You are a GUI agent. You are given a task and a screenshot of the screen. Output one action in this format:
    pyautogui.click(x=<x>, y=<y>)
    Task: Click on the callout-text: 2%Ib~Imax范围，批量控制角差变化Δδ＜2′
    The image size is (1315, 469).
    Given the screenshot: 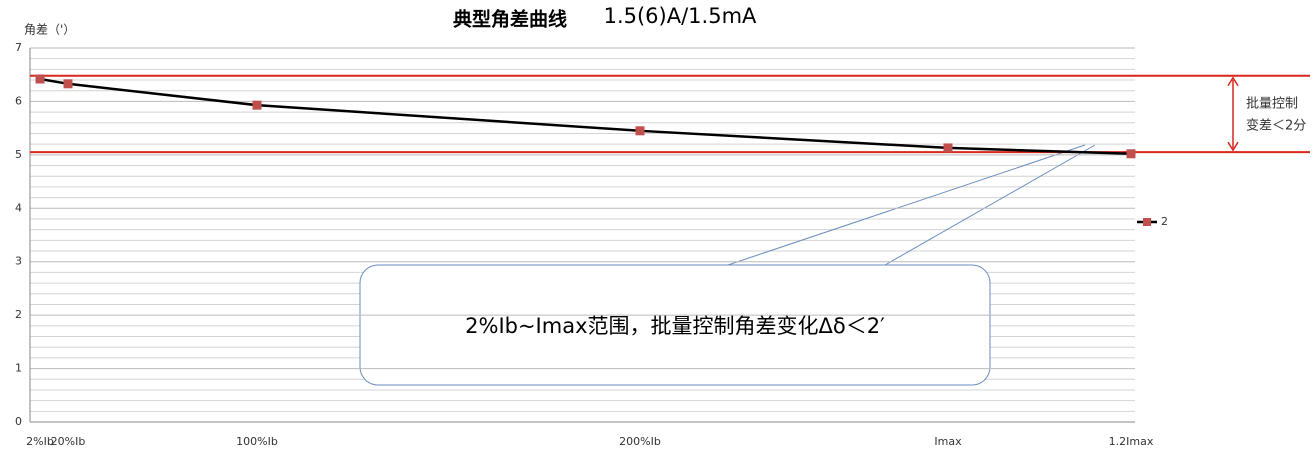 What is the action you would take?
    pyautogui.click(x=675, y=326)
    